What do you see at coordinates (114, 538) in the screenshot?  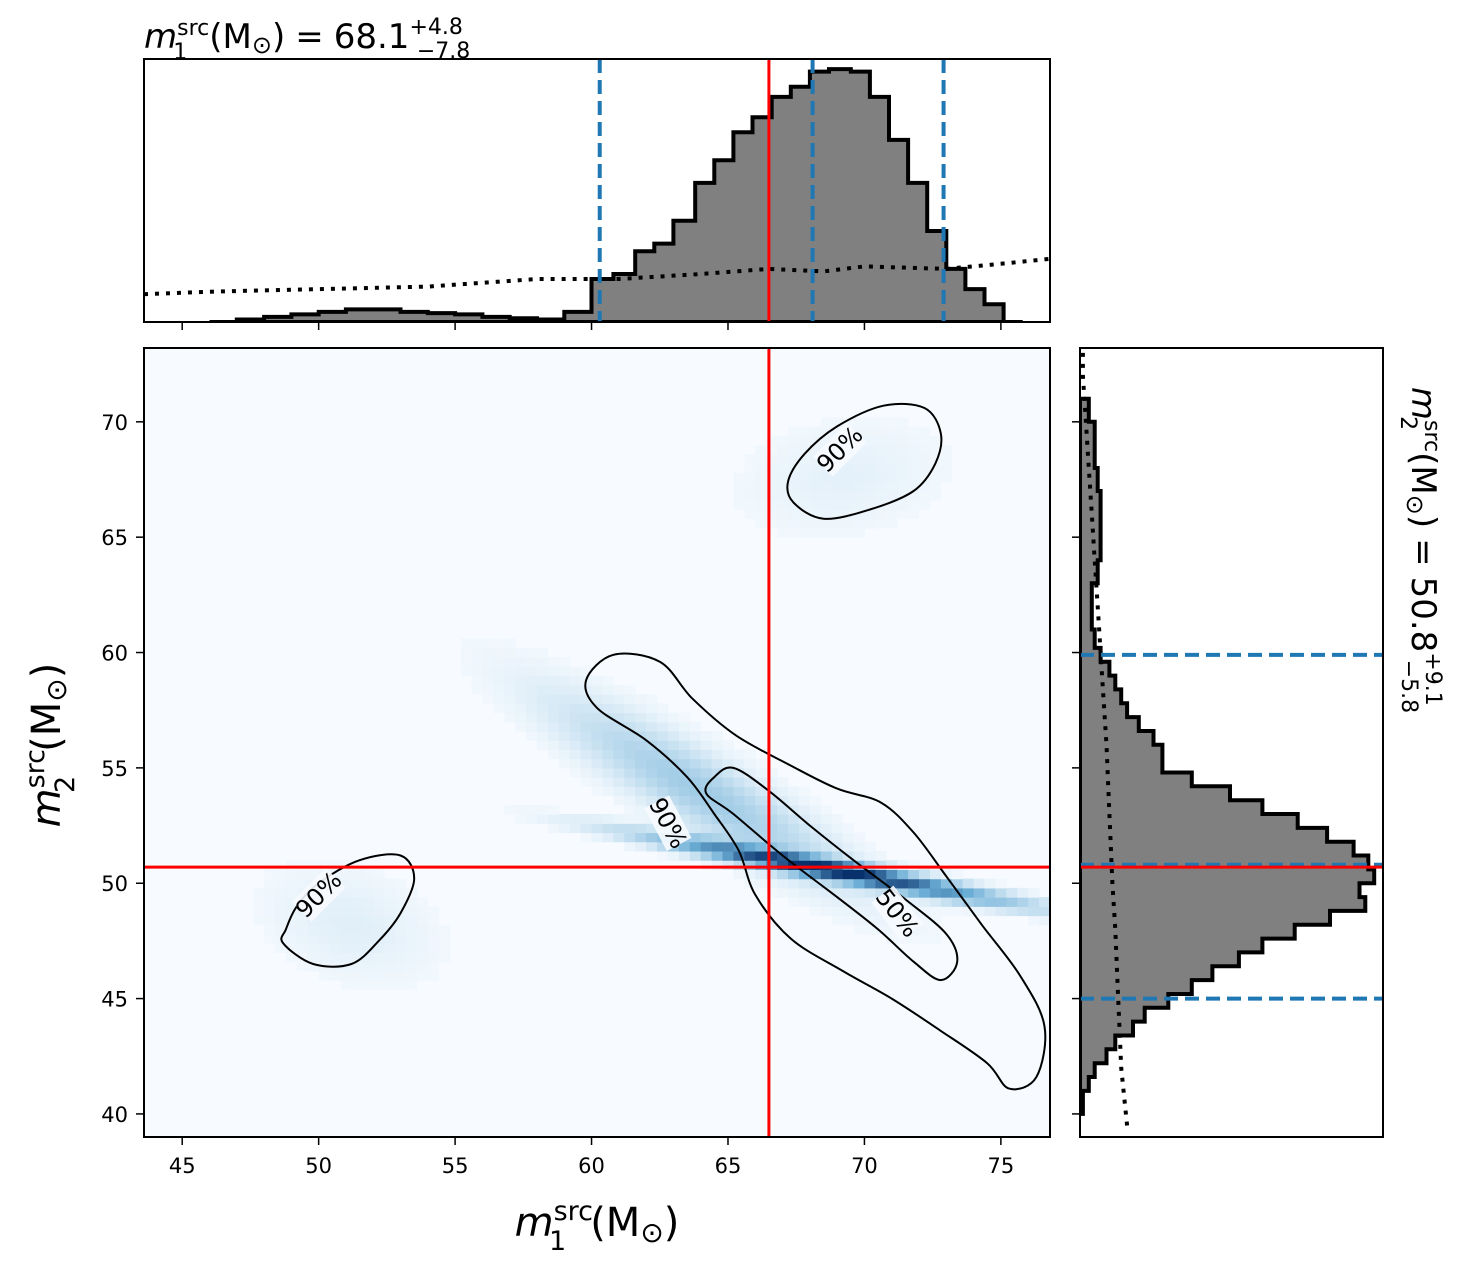 I see `y-tick-label: 65` at bounding box center [114, 538].